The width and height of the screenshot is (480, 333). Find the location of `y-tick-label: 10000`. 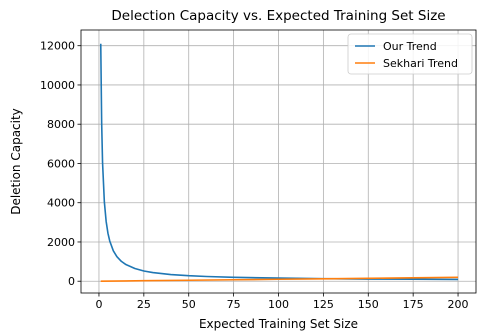

y-tick-label: 10000 is located at coordinates (57, 85).